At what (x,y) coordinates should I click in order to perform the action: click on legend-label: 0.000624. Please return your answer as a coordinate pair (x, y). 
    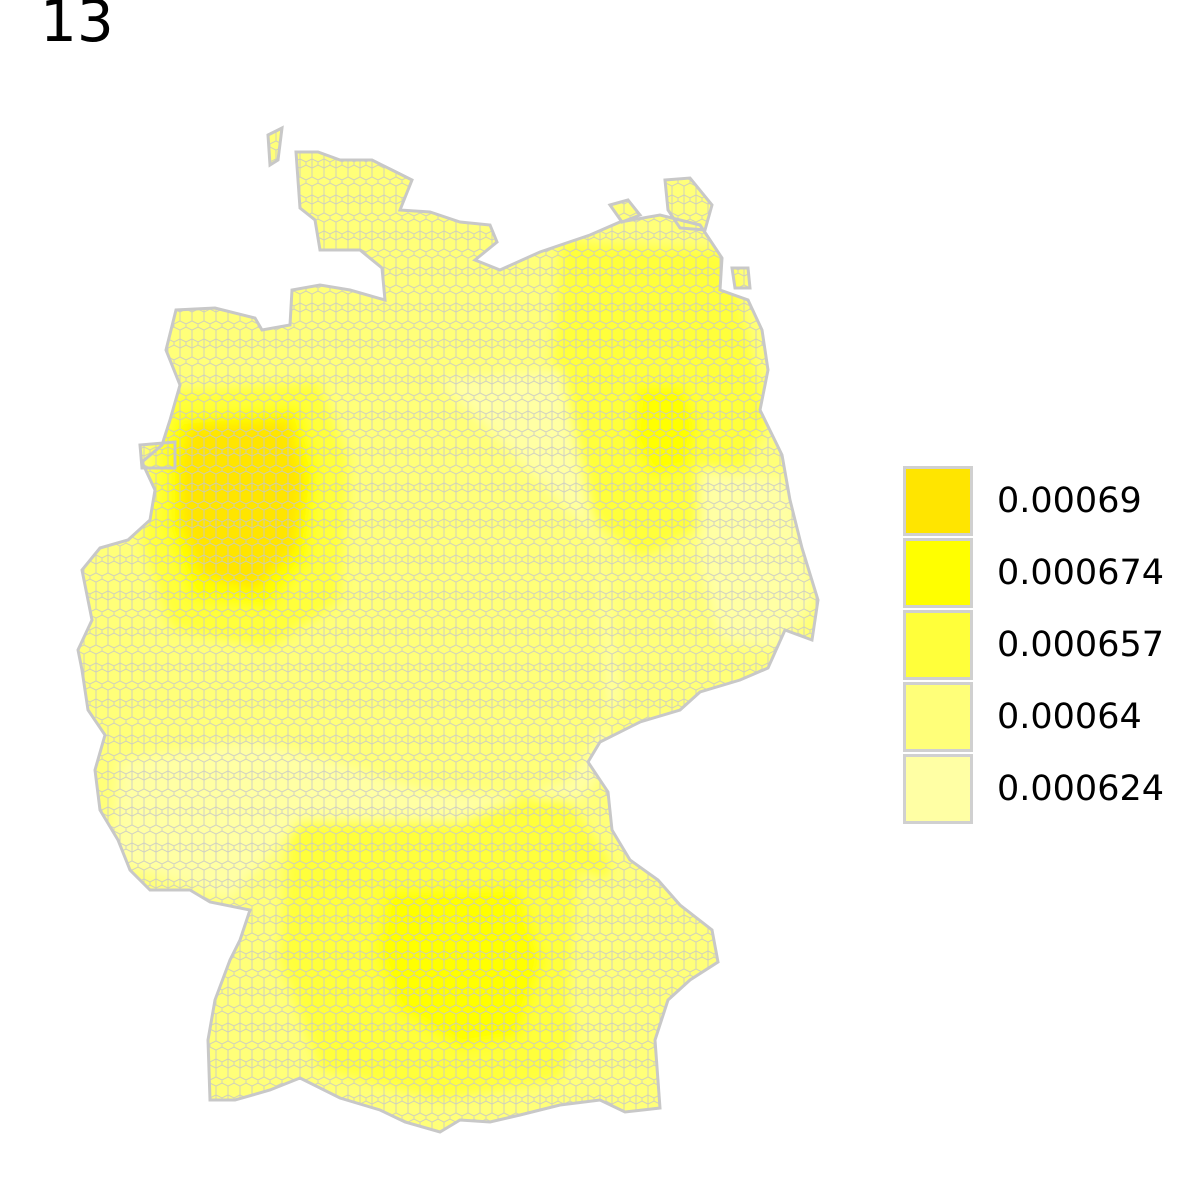
    Looking at the image, I should click on (1081, 789).